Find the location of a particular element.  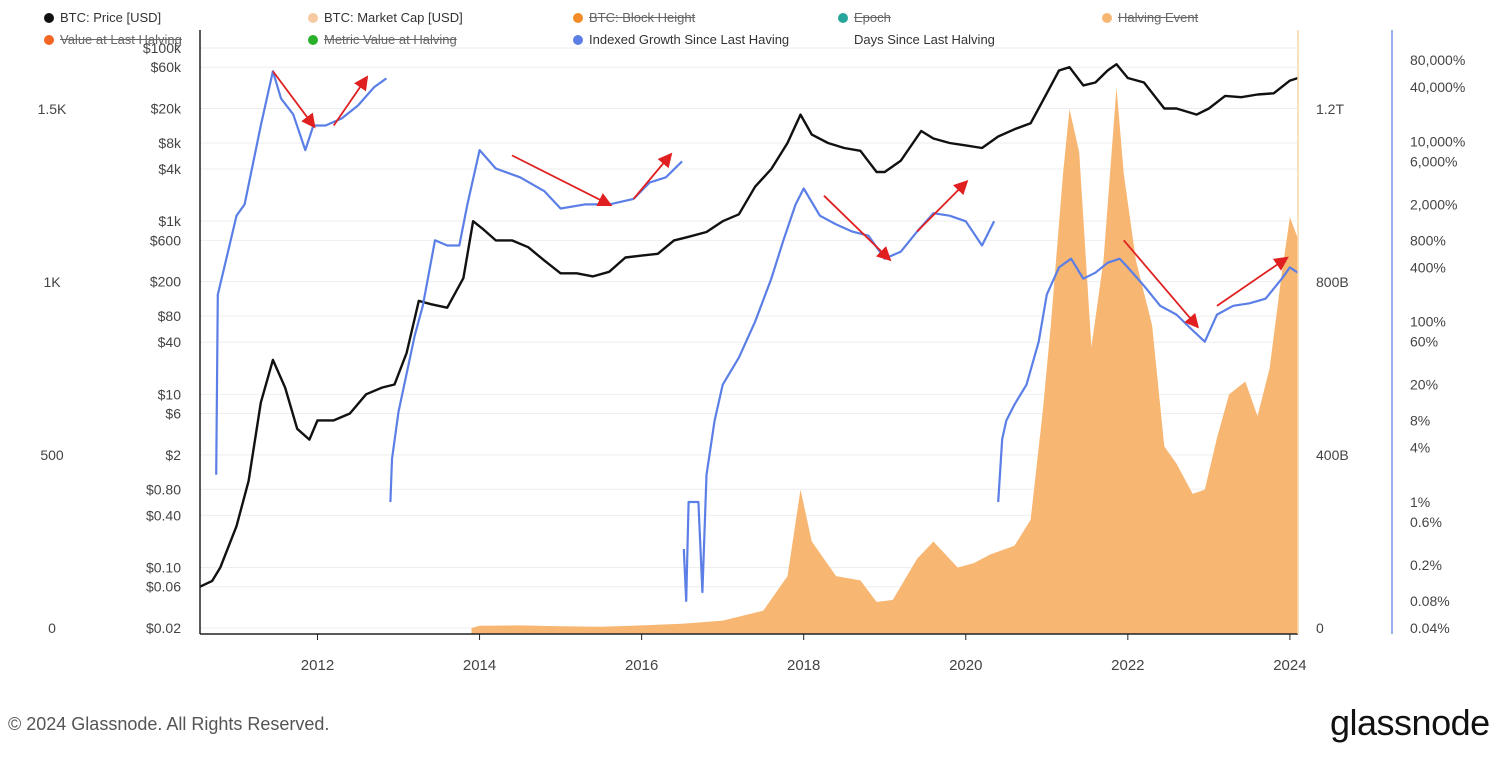

legend-item-metric-at-halving: Metric Value at Halving is located at coordinates (382, 40).